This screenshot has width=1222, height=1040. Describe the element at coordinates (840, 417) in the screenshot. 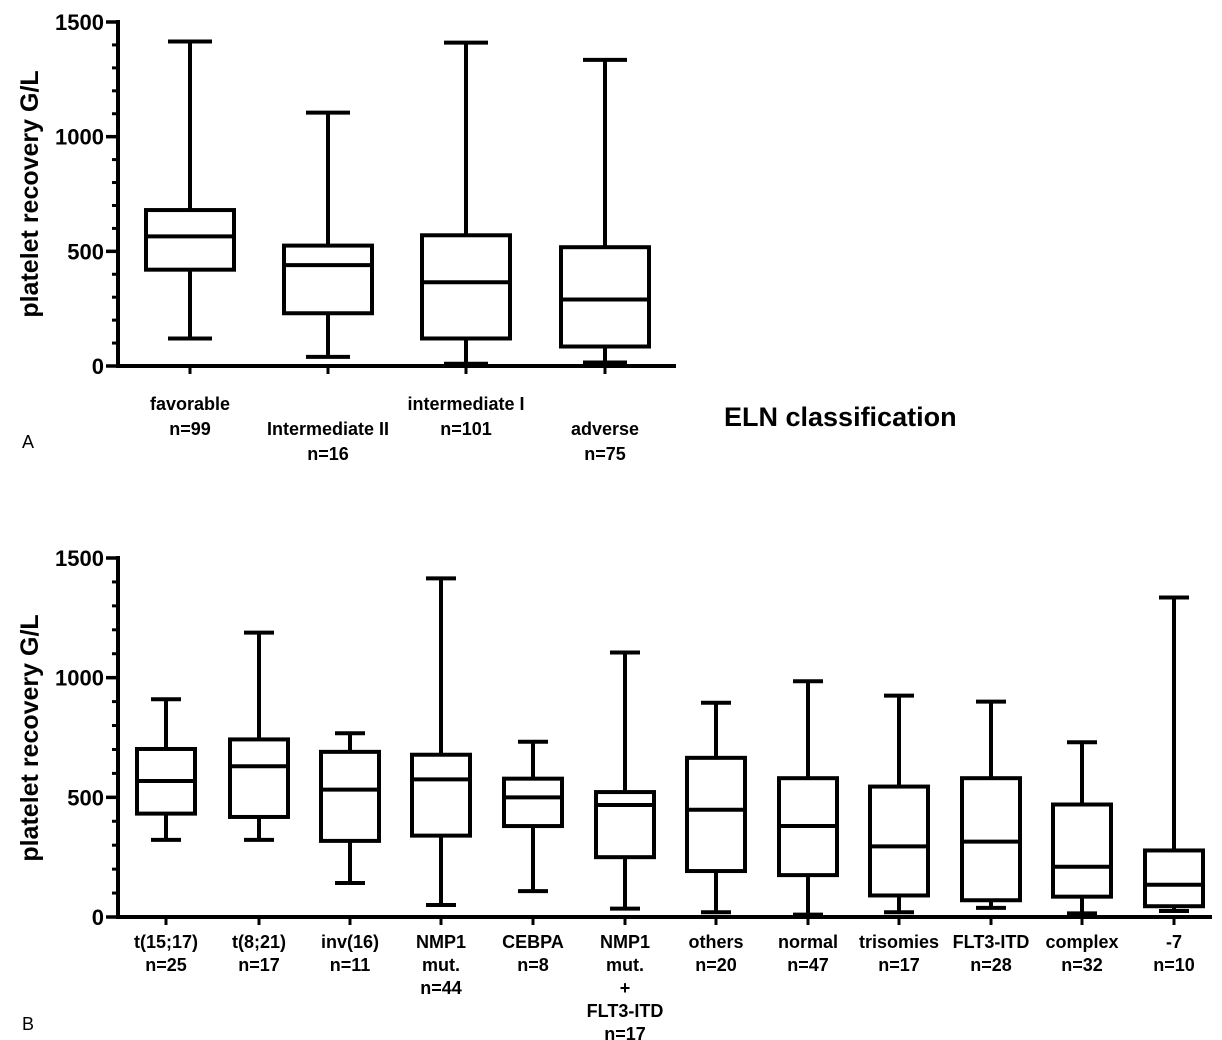

I see `panel-a-x-axis-title: ELN classification` at that location.